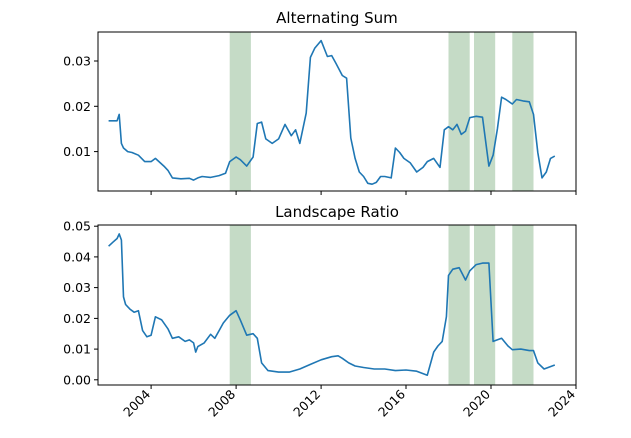 The width and height of the screenshot is (631, 438). Describe the element at coordinates (77, 318) in the screenshot. I see `landscape-ratio-ytick-label: 0.02` at that location.